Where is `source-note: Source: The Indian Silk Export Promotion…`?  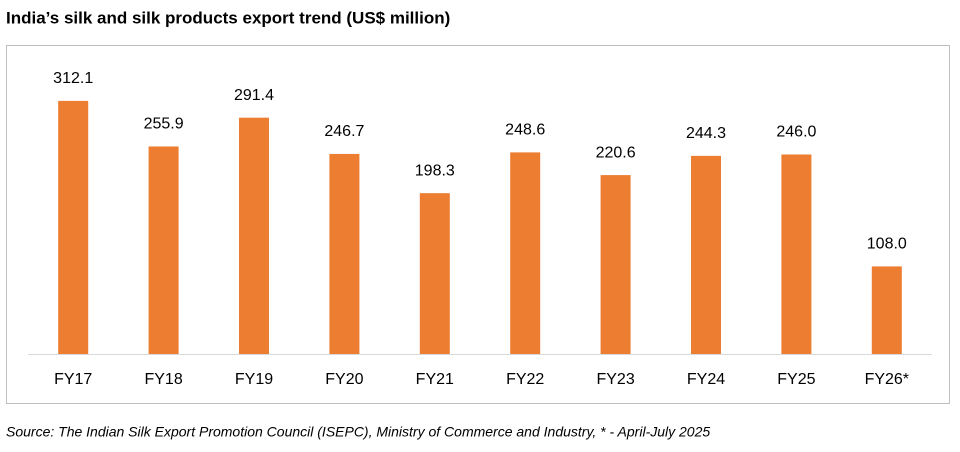
source-note: Source: The Indian Silk Export Promotion… is located at coordinates (358, 432).